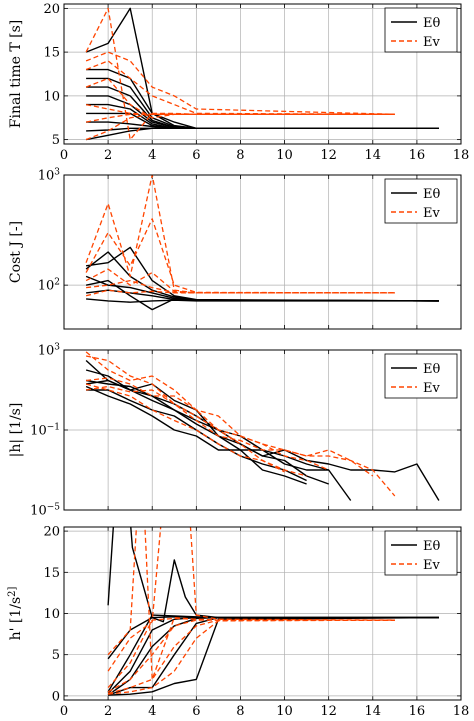 The width and height of the screenshot is (474, 721). I want to click on y-tick-label: 10⁻⁵, so click(45, 511).